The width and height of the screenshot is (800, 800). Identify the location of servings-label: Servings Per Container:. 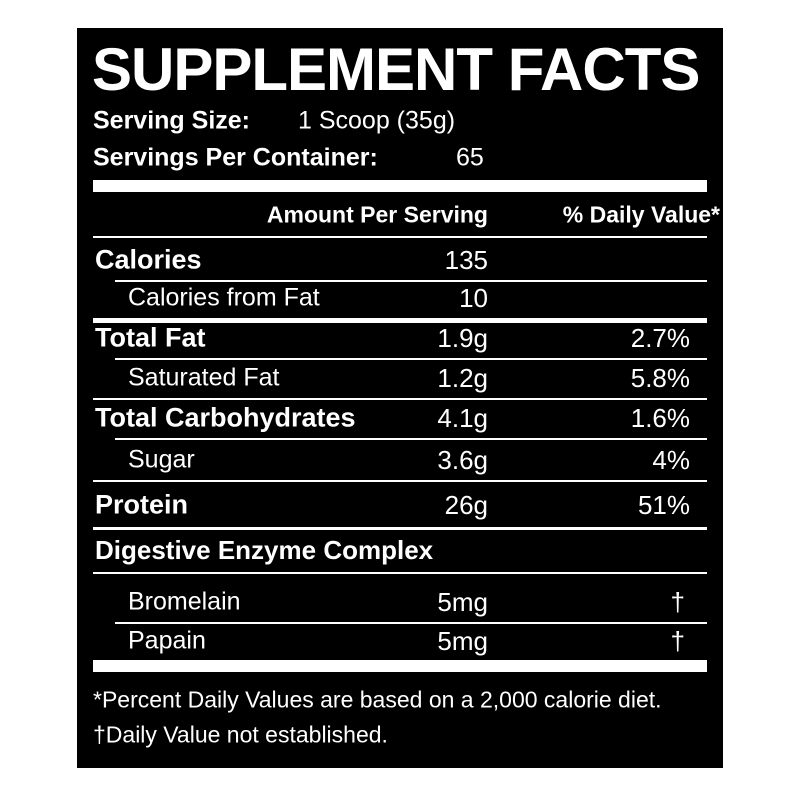
(235, 157).